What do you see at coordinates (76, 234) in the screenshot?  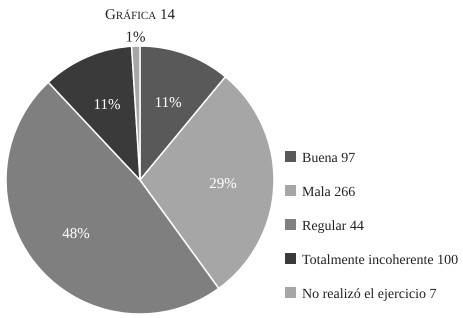 I see `data-label: 48%` at bounding box center [76, 234].